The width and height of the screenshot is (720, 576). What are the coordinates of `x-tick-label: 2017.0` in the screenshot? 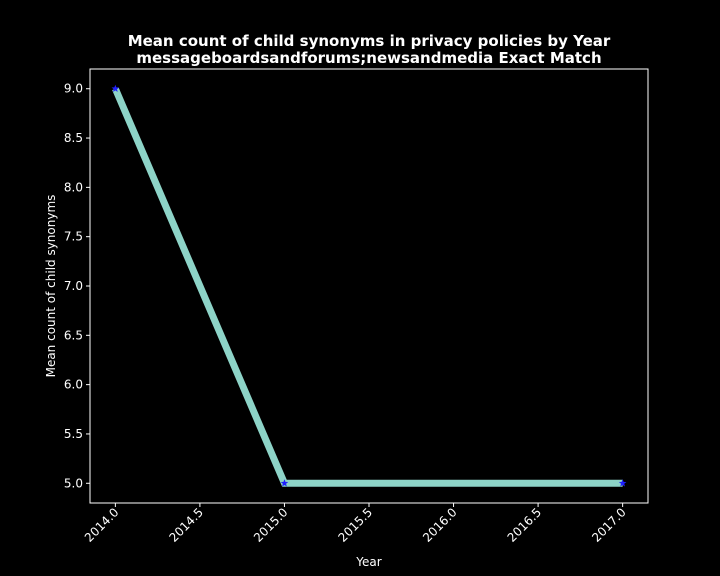 It's located at (609, 525).